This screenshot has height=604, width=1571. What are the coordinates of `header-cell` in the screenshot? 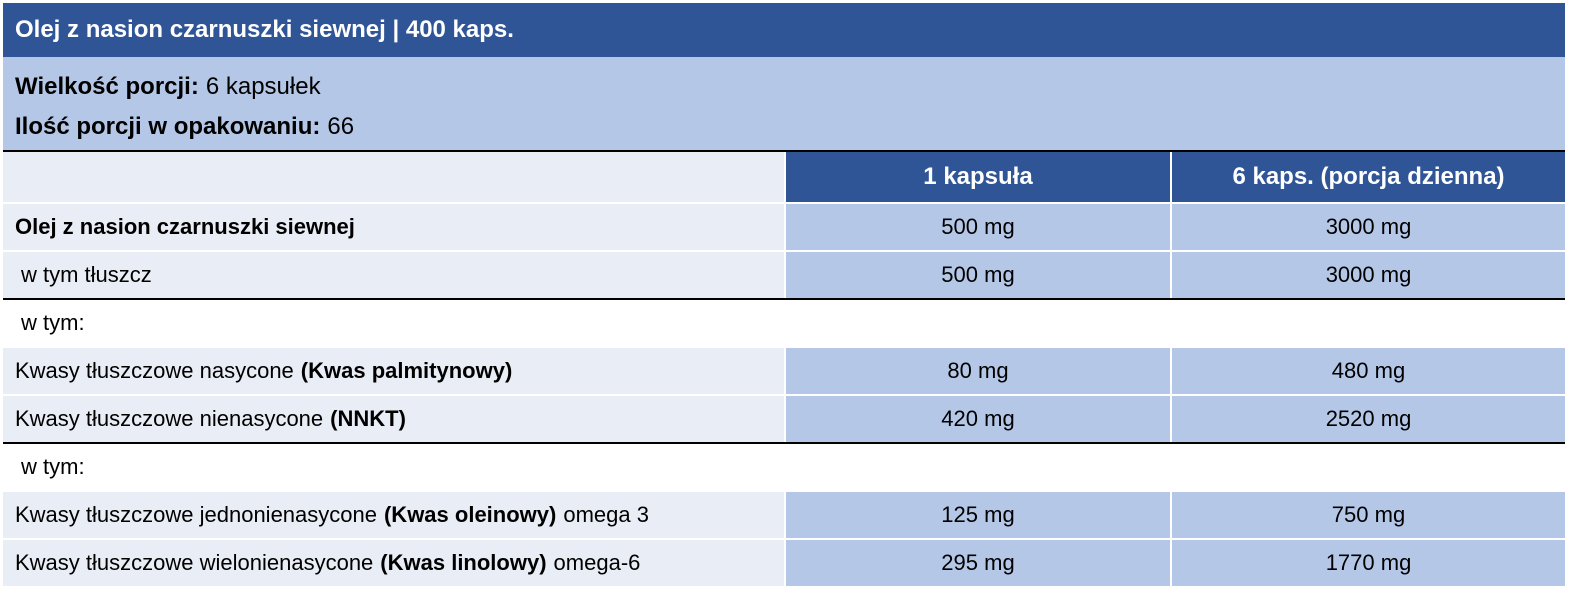 It's located at (394, 177).